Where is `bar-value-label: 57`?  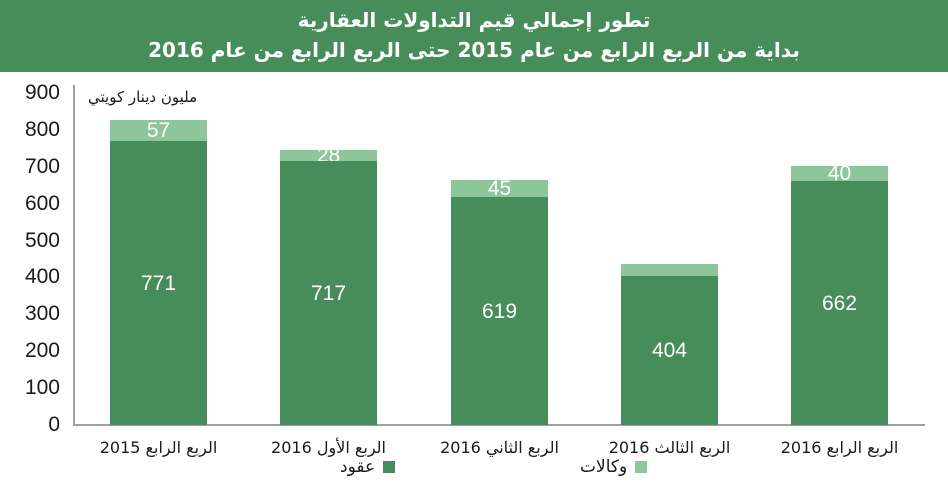 bar-value-label: 57 is located at coordinates (158, 131).